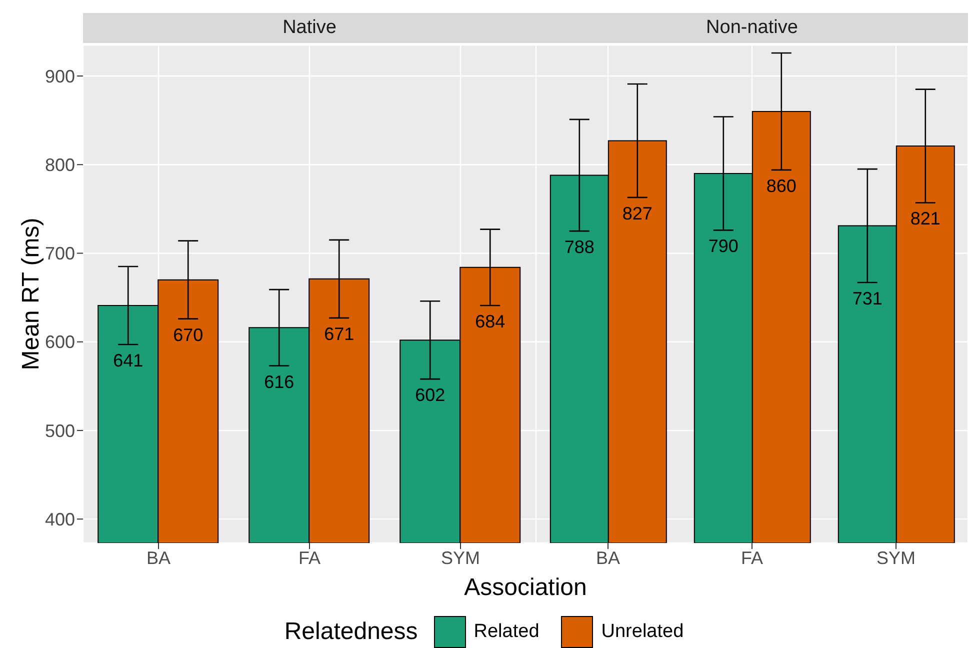 The height and width of the screenshot is (648, 972). What do you see at coordinates (59, 165) in the screenshot?
I see `y-tick-label: 800` at bounding box center [59, 165].